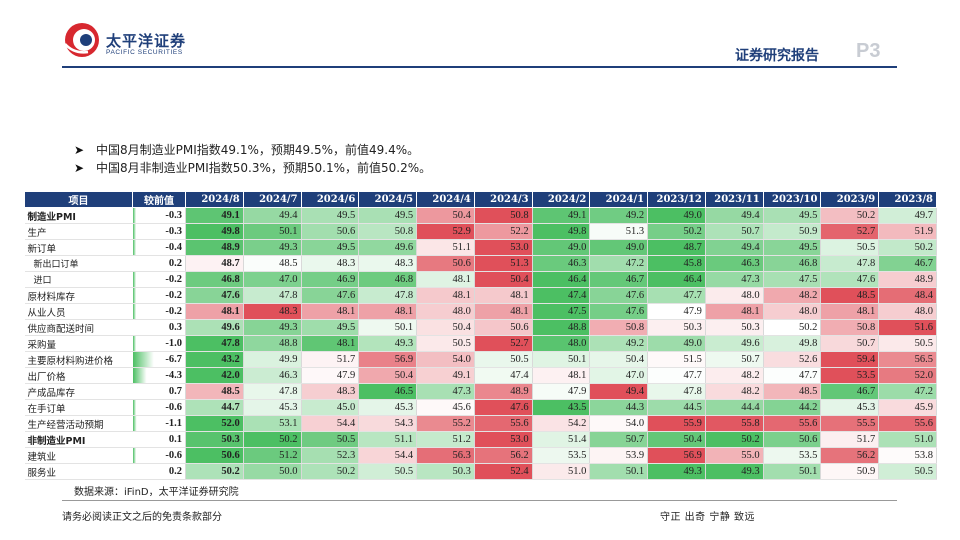 The image size is (960, 540). Describe the element at coordinates (214, 199) in the screenshot. I see `column-header: 2024/8` at that location.